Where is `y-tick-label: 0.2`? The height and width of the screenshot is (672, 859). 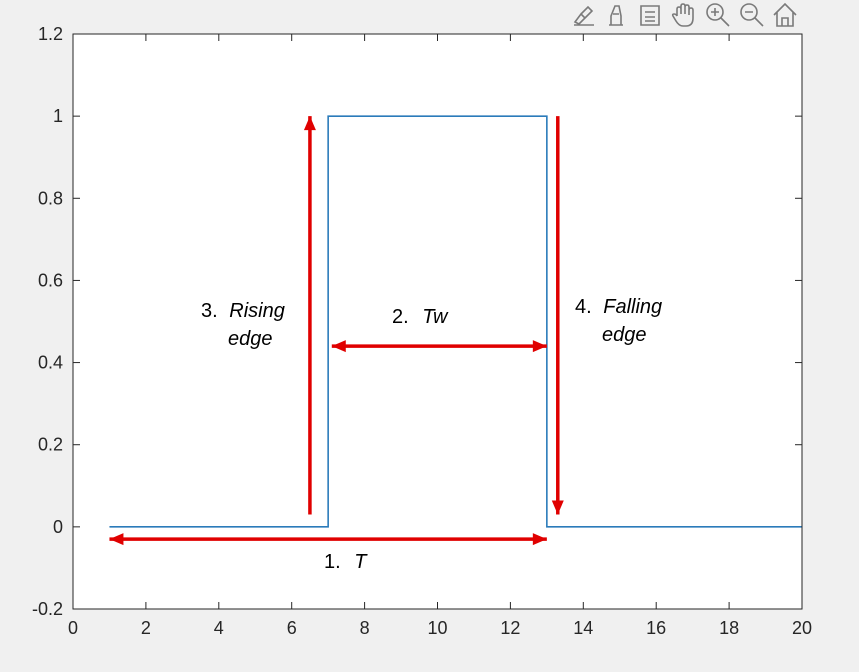
y-tick-label: 0.2 is located at coordinates (50, 445).